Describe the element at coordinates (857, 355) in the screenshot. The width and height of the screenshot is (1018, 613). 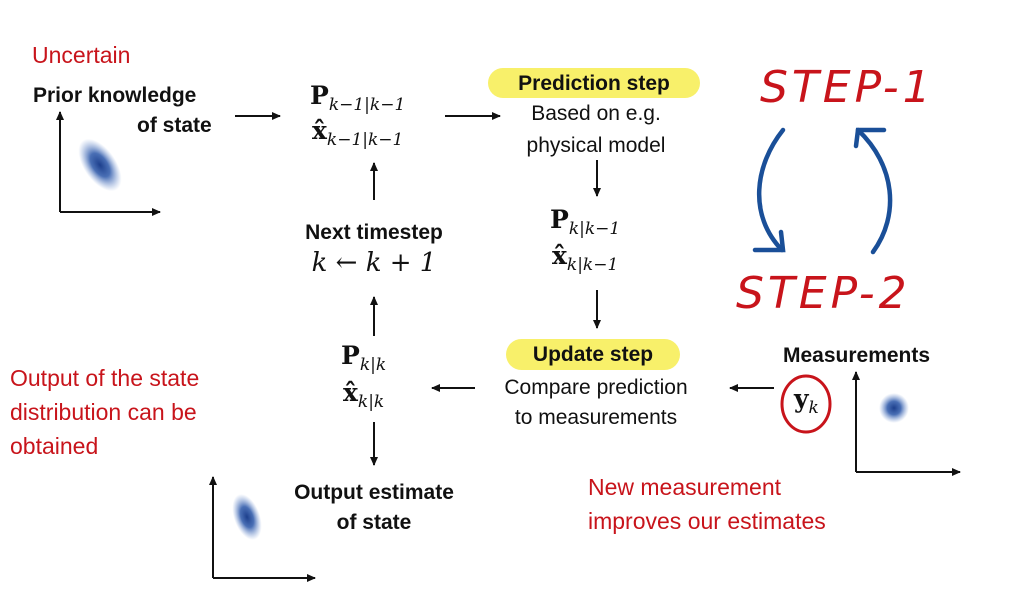
I see `measurements-title: Measurements` at that location.